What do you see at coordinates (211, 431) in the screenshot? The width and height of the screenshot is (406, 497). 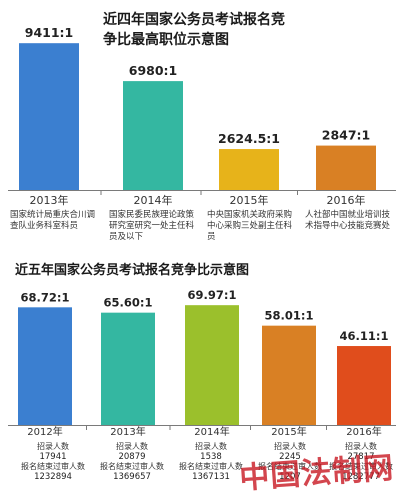 I see `bottom-category-label-2014: 2014年` at bounding box center [211, 431].